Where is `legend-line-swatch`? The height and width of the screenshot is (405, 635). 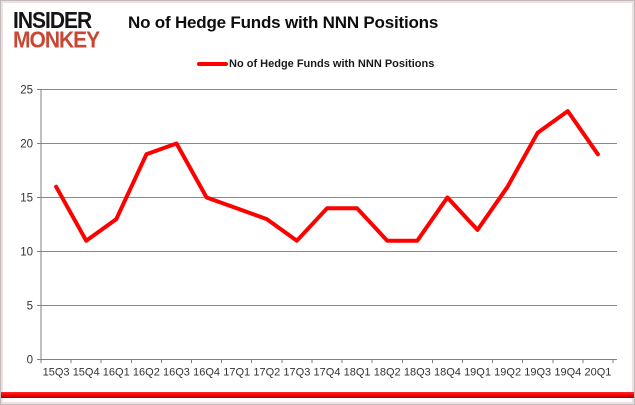 legend-line-swatch is located at coordinates (212, 64).